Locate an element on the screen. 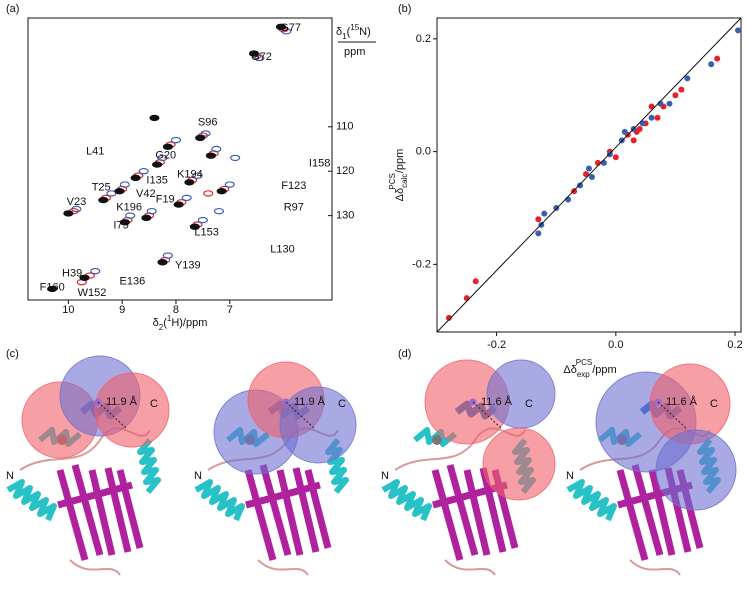 This screenshot has width=747, height=600. peak-label: F123 is located at coordinates (293, 186).